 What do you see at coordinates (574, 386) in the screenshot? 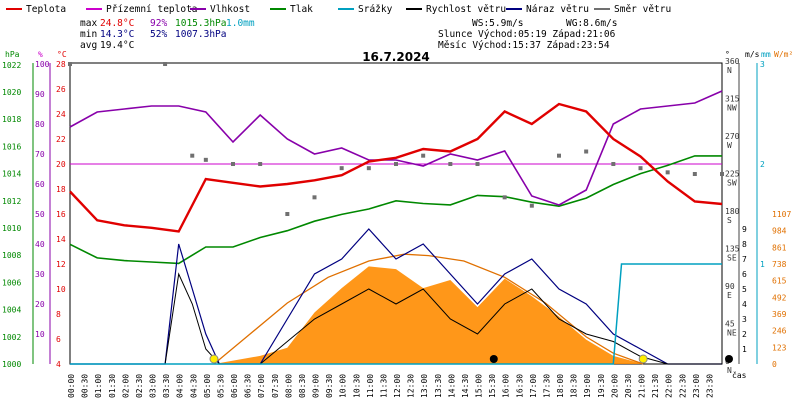
I see `time-tick-37: 18:30` at bounding box center [574, 386].